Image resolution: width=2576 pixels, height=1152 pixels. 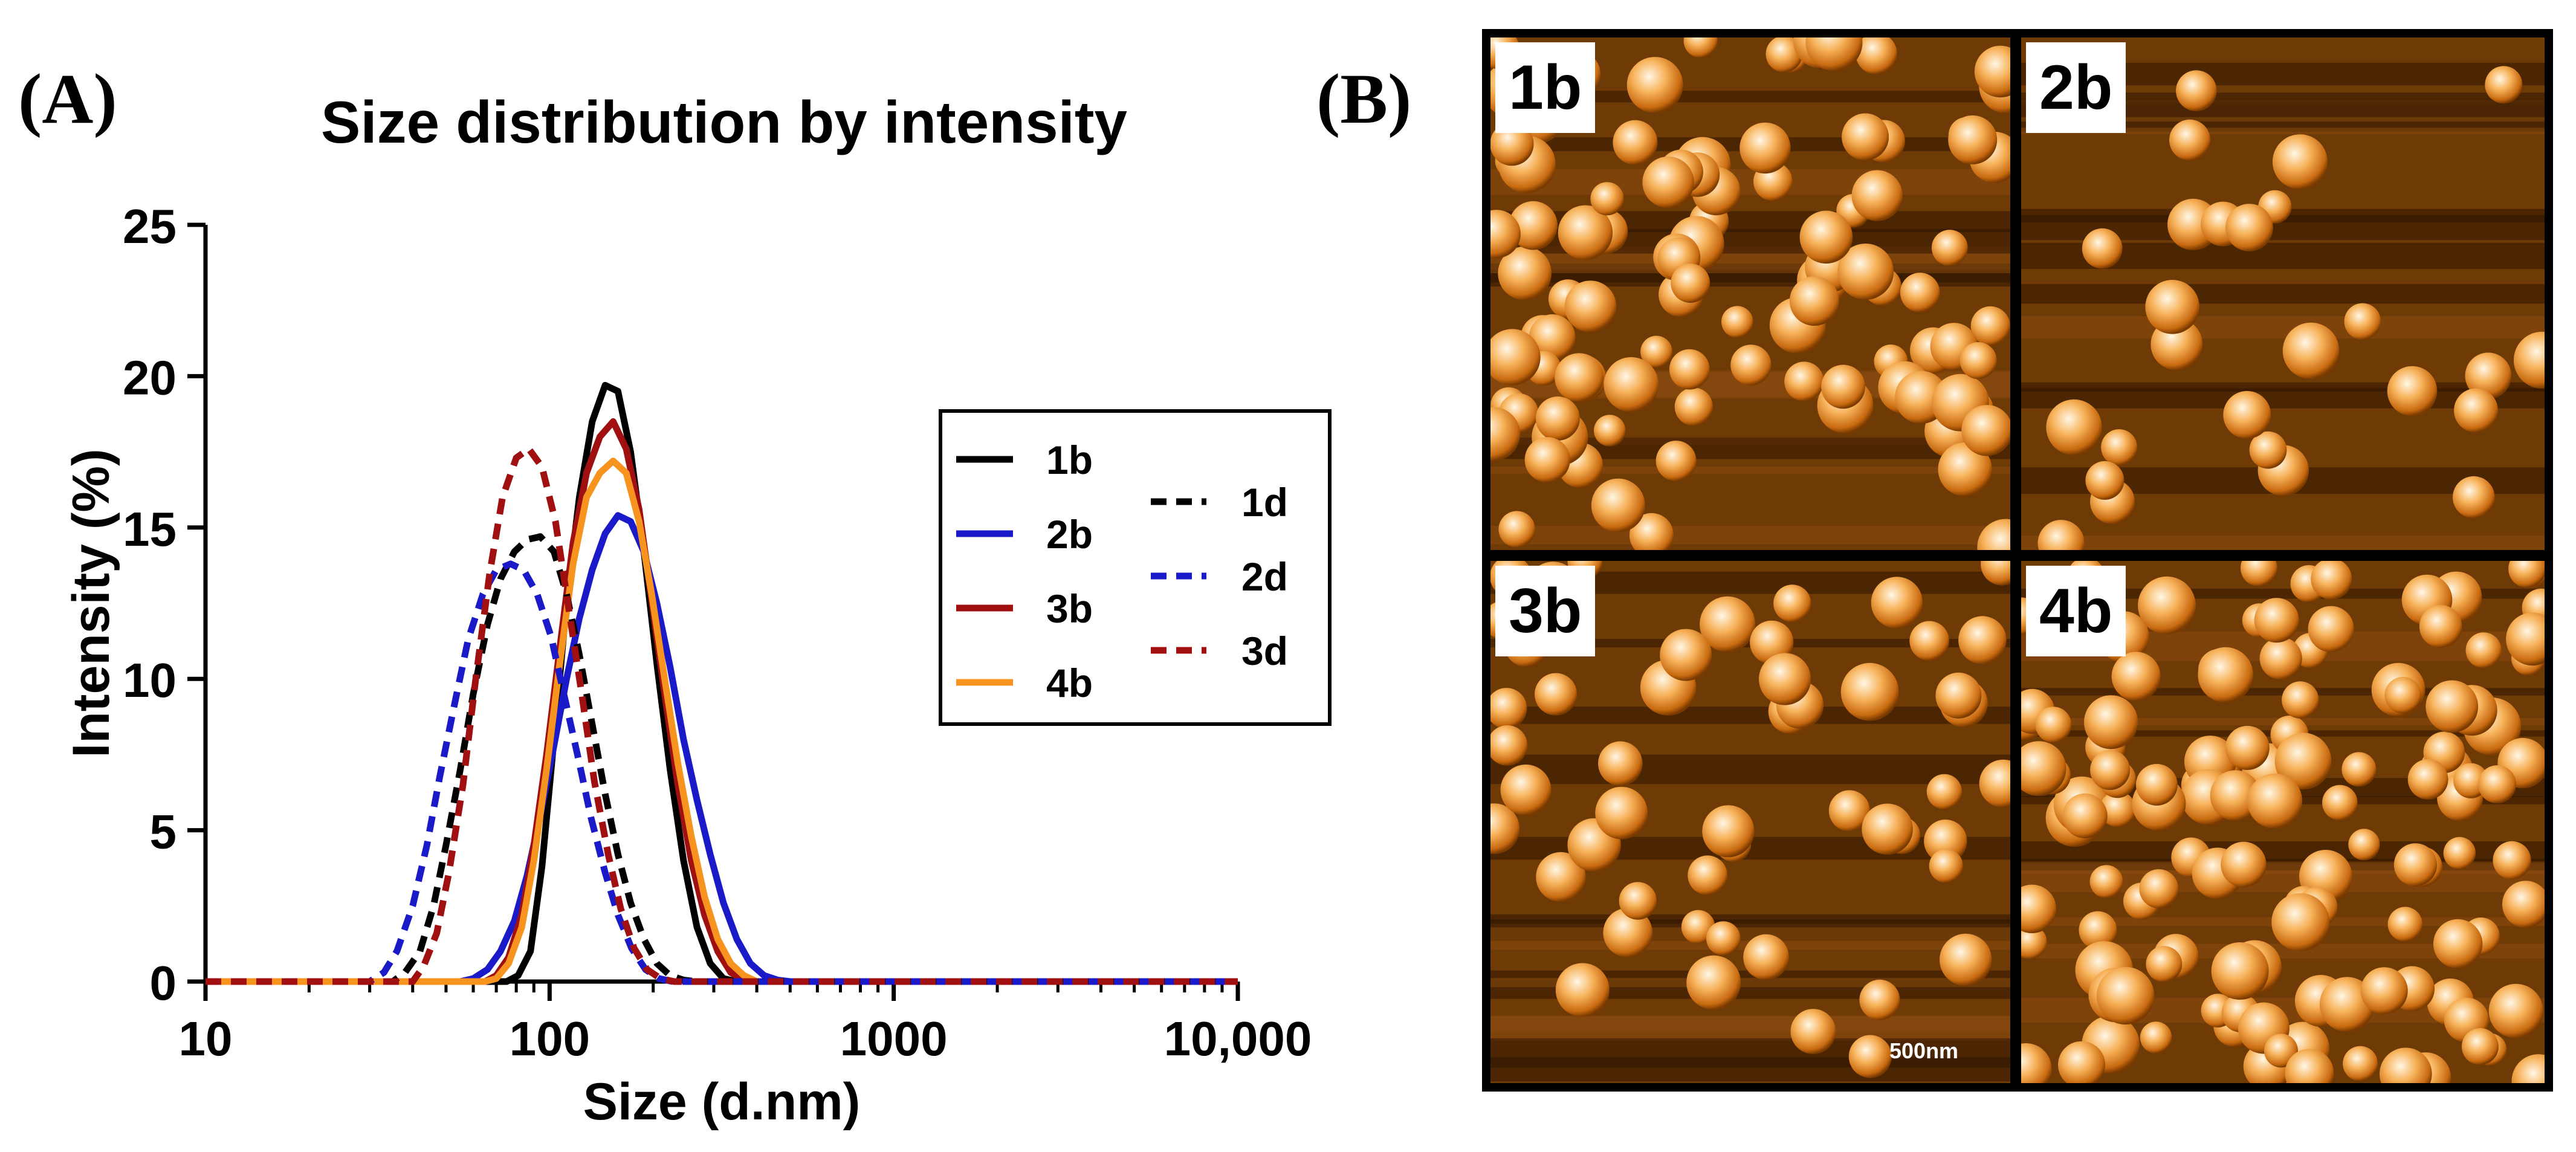 What do you see at coordinates (163, 832) in the screenshot?
I see `y-tick-label: 5` at bounding box center [163, 832].